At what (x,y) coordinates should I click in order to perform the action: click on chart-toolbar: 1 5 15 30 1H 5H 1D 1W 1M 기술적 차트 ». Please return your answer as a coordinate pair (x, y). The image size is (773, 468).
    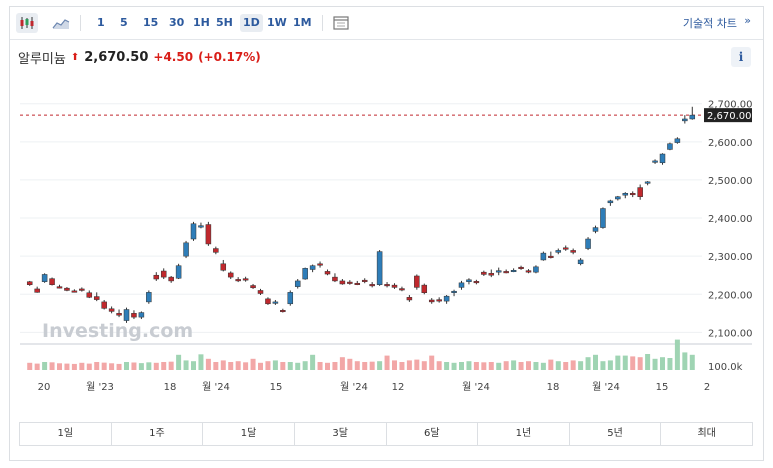
    Looking at the image, I should click on (386, 23).